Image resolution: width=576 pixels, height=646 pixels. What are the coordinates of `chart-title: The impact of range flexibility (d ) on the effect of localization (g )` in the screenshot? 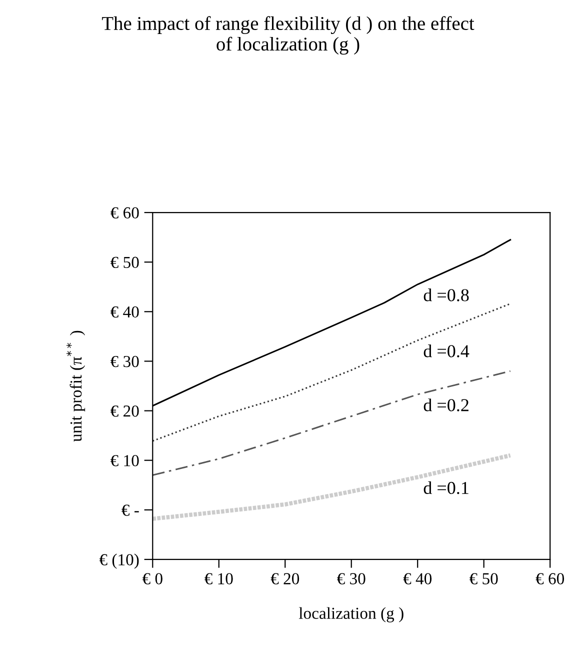 It's located at (288, 35).